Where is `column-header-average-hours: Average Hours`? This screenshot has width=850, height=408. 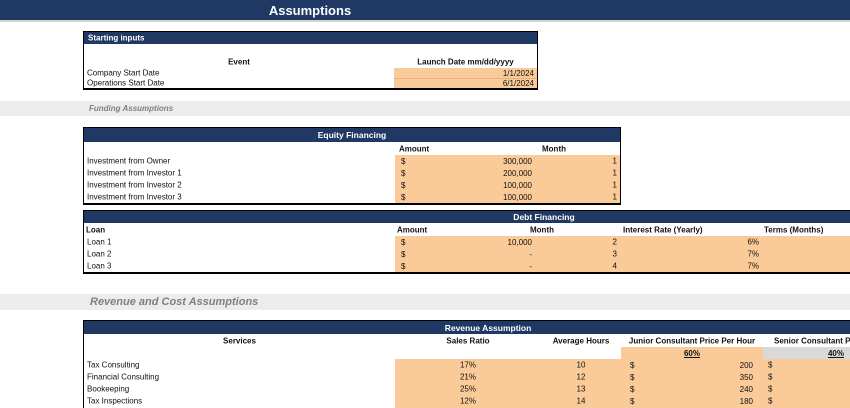 column-header-average-hours: Average Hours is located at coordinates (581, 340).